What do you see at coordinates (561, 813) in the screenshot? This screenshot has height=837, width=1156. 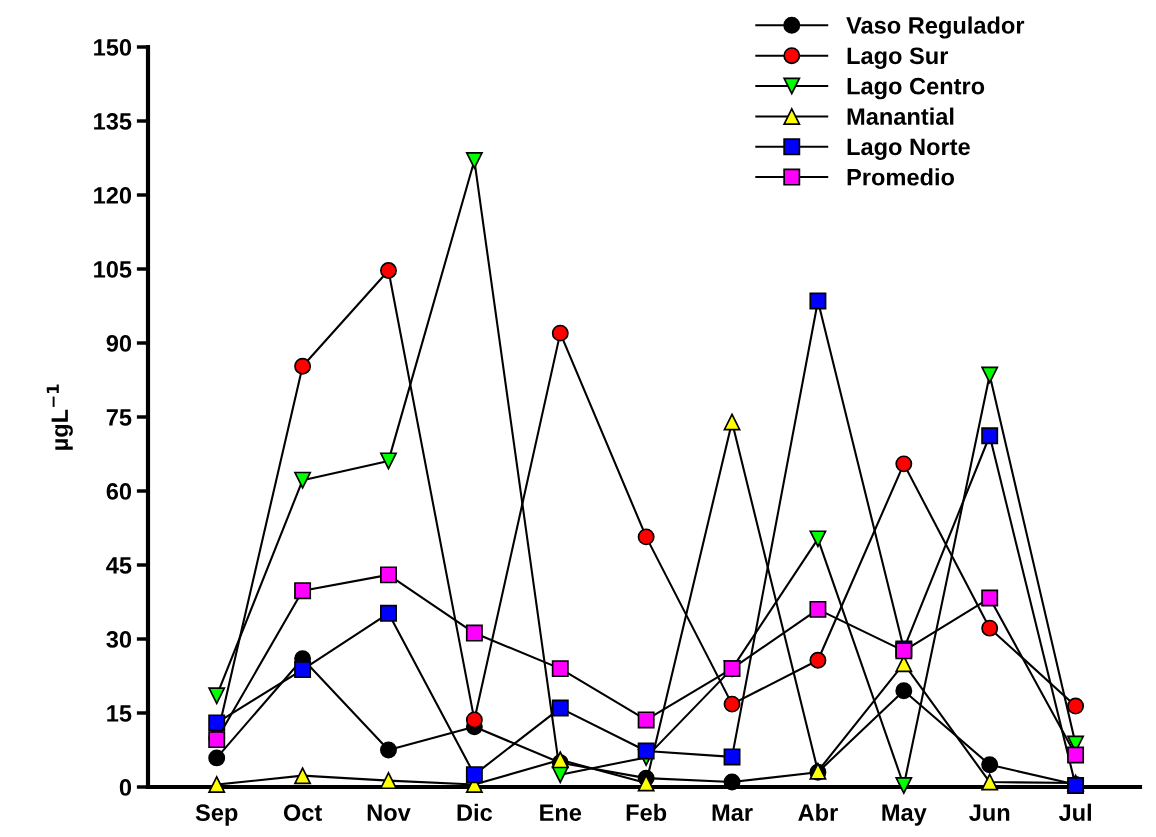 I see `x-tick-label: Ene` at bounding box center [561, 813].